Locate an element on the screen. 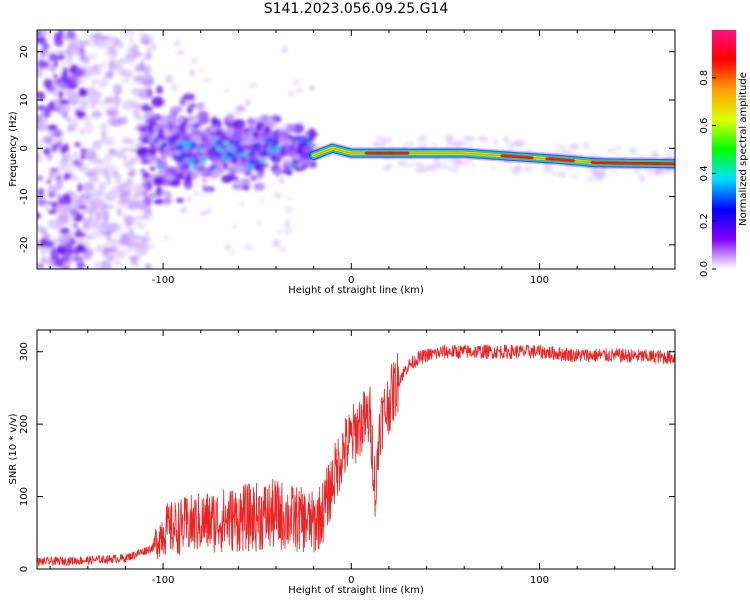  colorbar-tick-label: 0.2 is located at coordinates (704, 221).